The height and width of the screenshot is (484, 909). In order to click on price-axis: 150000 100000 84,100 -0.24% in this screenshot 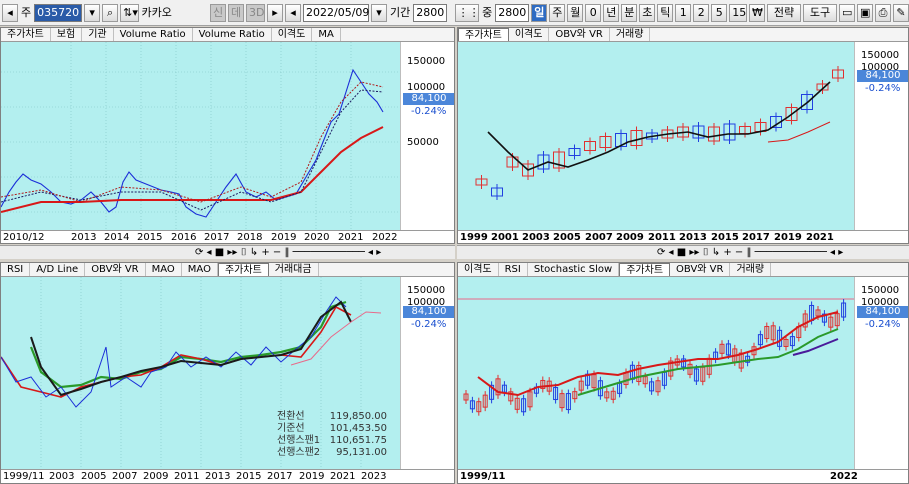, I will do `click(427, 373)`.